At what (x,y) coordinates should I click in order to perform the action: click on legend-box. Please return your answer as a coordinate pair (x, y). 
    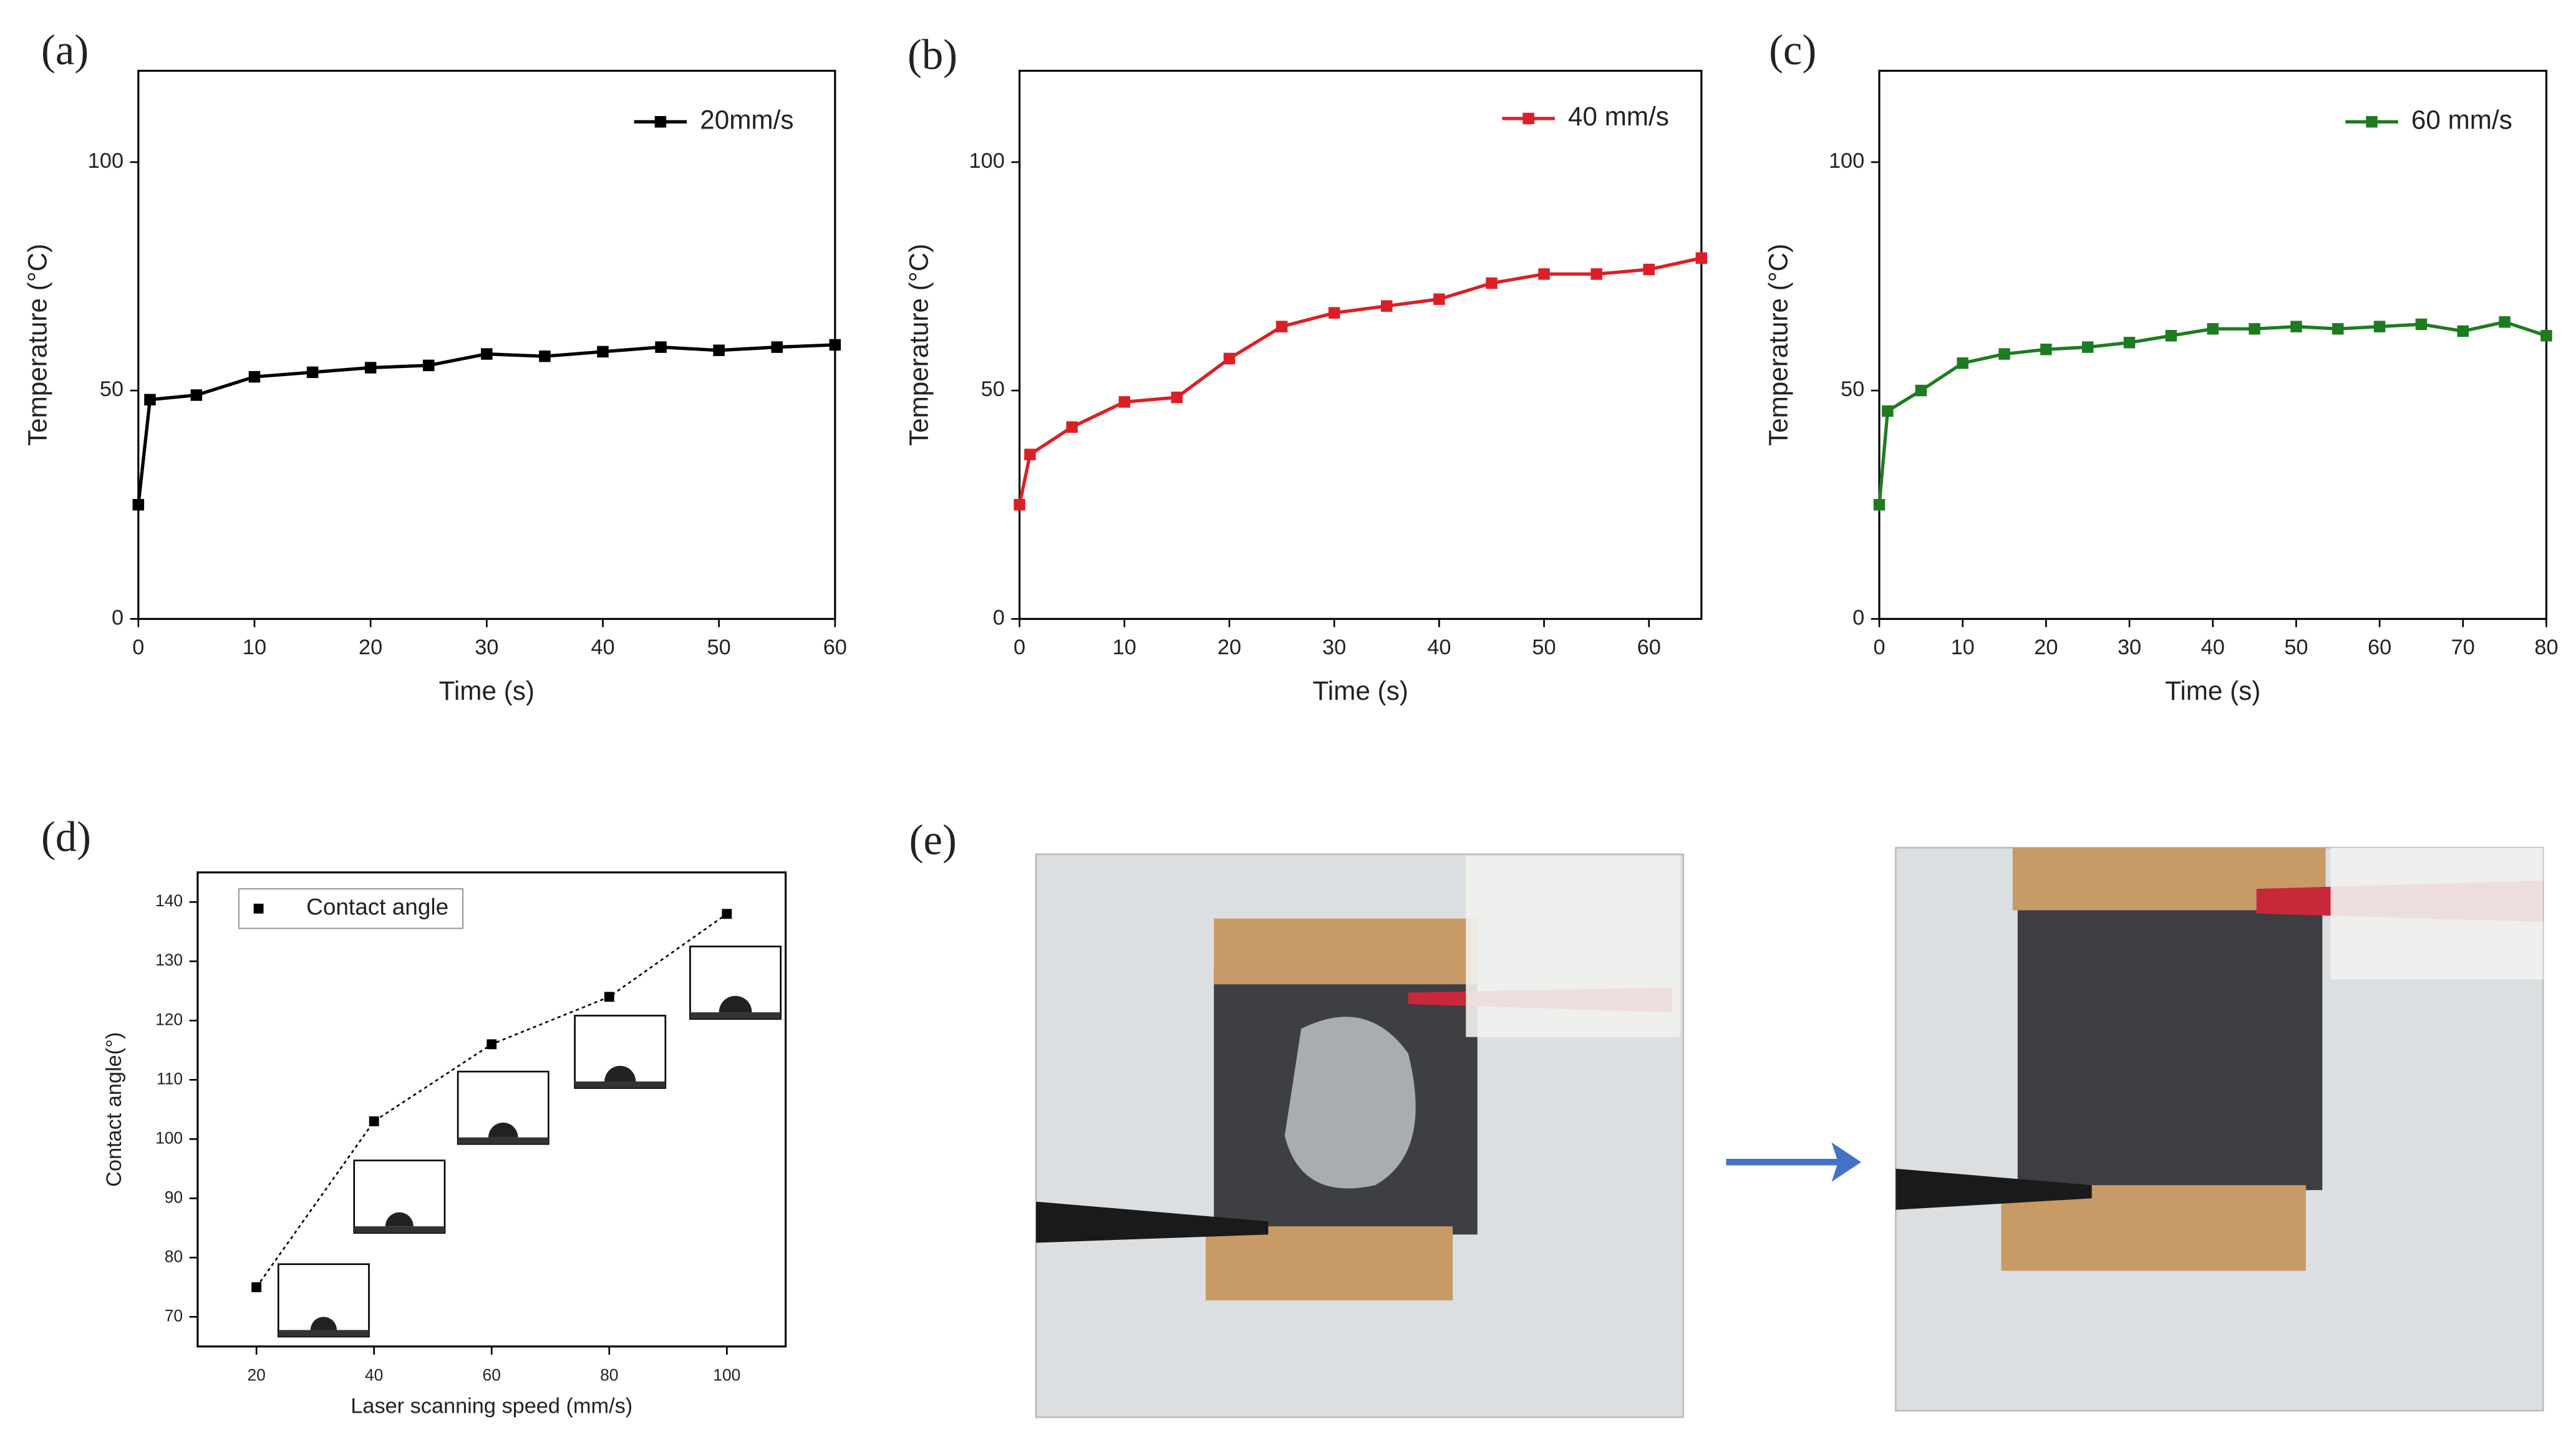
    Looking at the image, I should click on (351, 908).